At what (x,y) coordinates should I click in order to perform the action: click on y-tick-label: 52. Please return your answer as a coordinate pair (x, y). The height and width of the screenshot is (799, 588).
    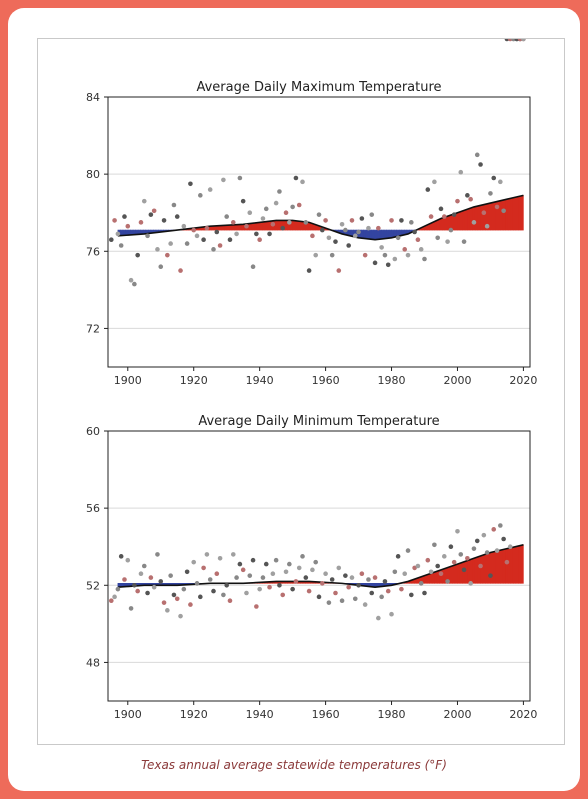
    Looking at the image, I should click on (93, 585).